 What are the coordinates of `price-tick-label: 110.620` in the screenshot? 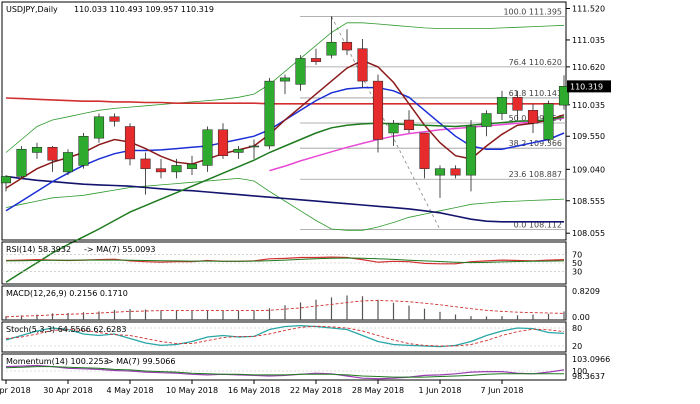 It's located at (588, 67).